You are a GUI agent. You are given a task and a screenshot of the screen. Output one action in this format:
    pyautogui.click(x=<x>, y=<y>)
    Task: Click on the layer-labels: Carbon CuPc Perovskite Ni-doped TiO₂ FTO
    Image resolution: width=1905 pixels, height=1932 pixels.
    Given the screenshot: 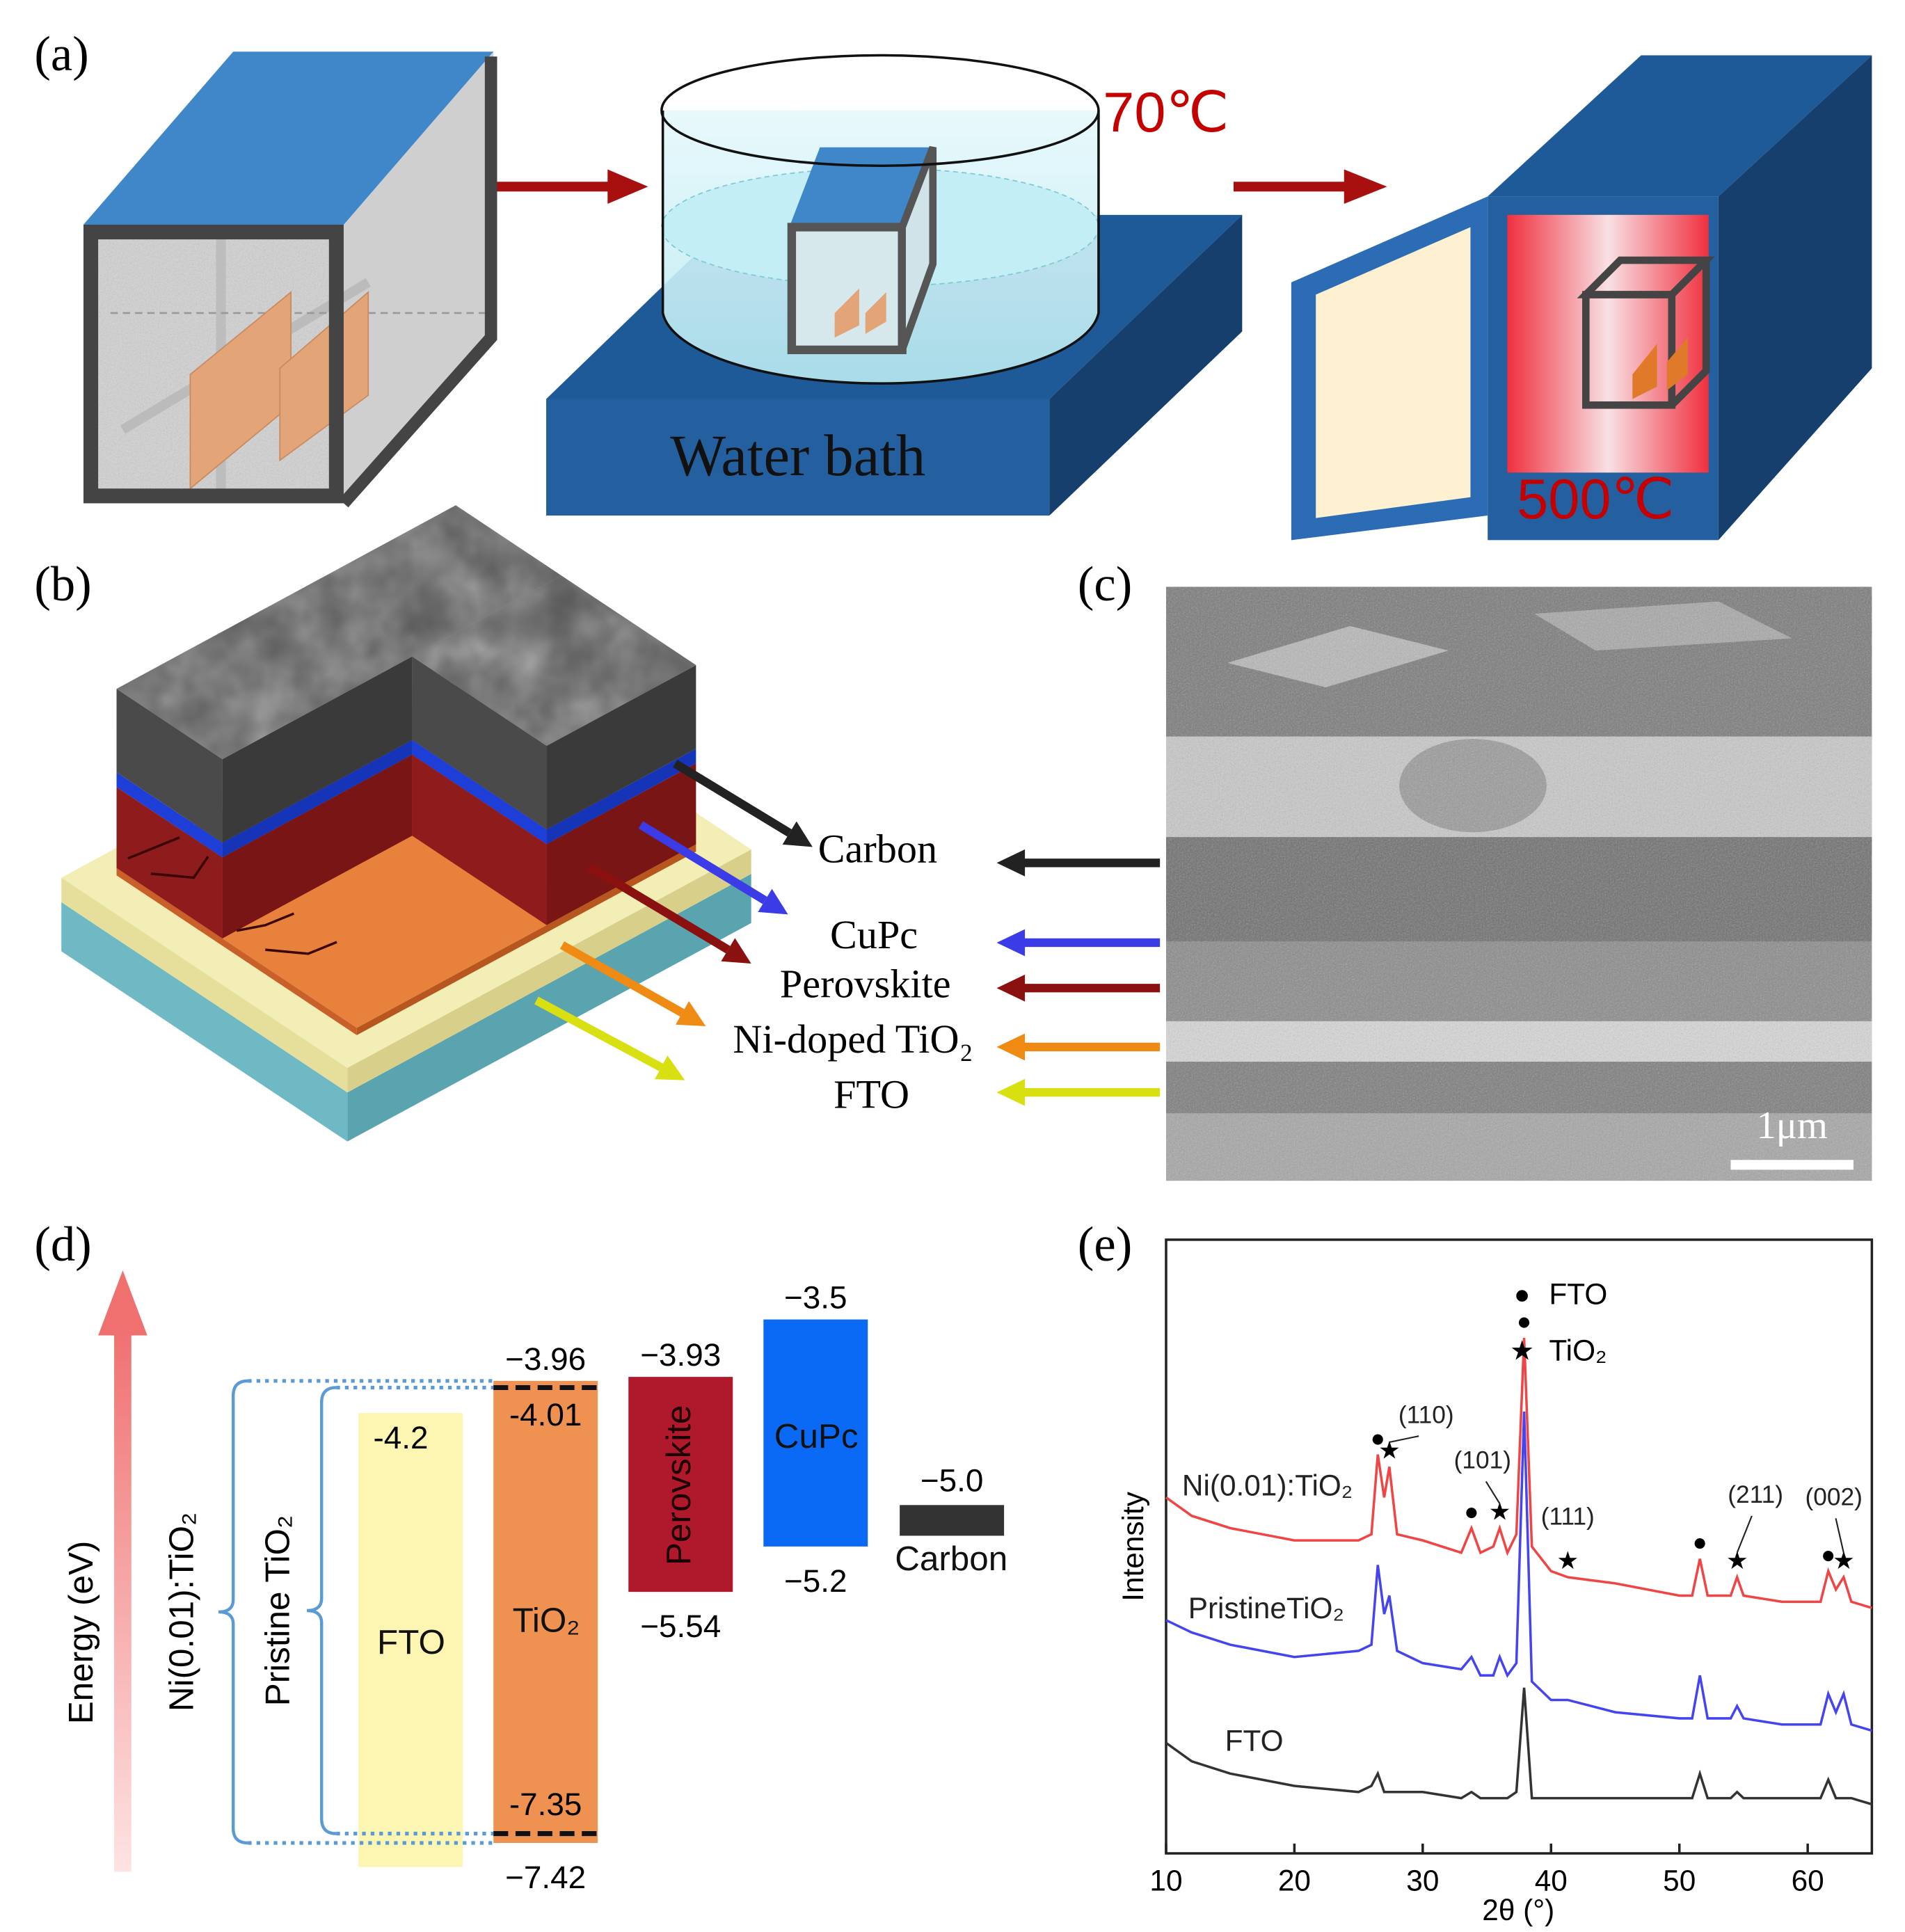 What is the action you would take?
    pyautogui.click(x=853, y=972)
    